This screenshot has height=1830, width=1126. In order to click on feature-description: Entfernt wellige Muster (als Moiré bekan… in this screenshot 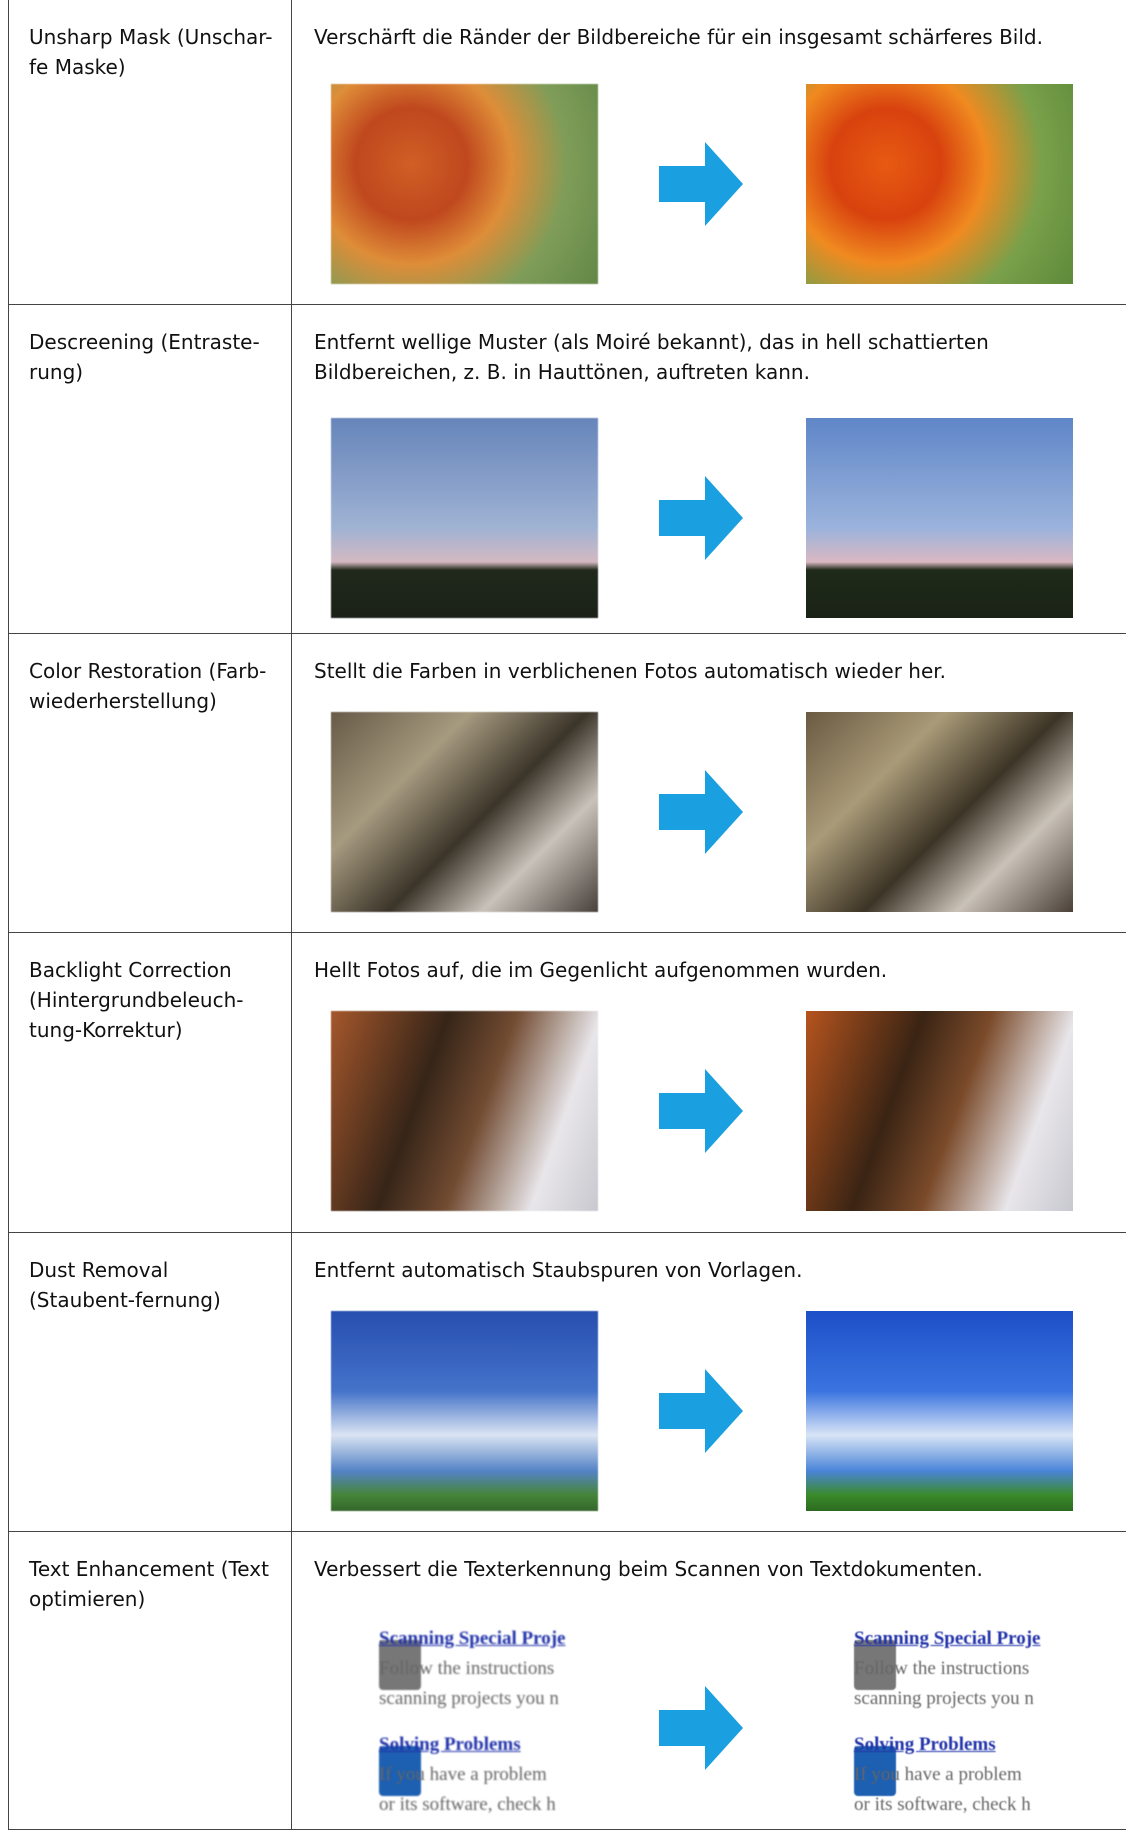, I will do `click(651, 357)`.